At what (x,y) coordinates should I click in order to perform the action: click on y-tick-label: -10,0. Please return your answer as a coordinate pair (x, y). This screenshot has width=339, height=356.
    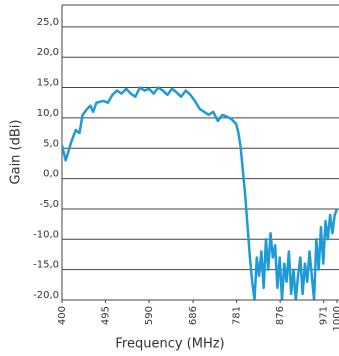
    Looking at the image, I should click on (46, 234).